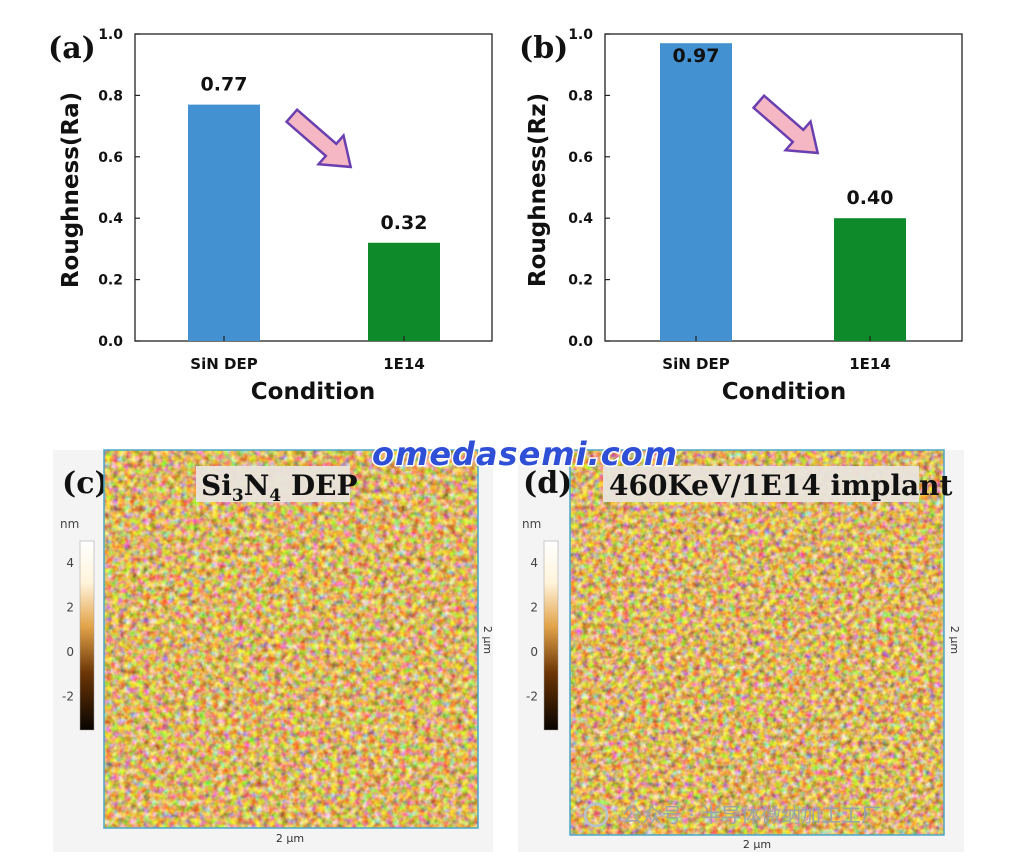  Describe the element at coordinates (307, 354) in the screenshot. I see `x-categories-a: SiN DEP 1E14` at that location.